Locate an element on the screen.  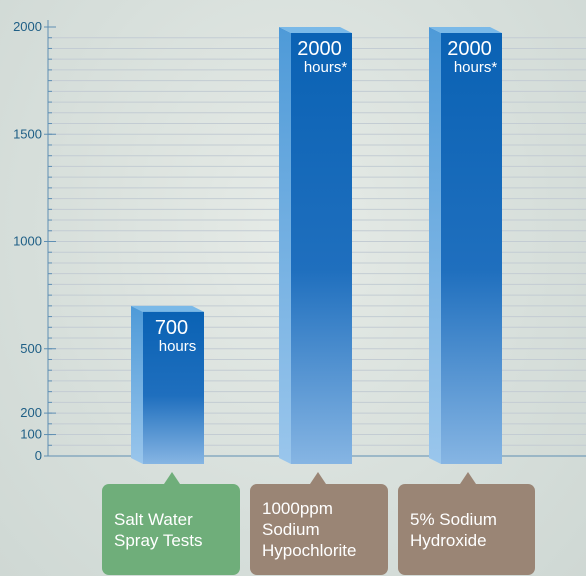
category-label: 5% Sodium Hydroxide is located at coordinates (453, 529).